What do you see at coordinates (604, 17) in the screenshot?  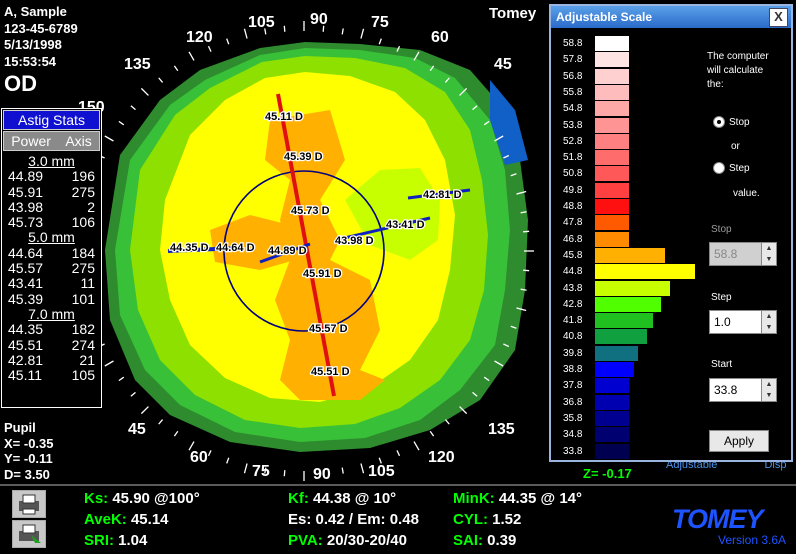 I see `dialog-title: Adjustable Scale` at bounding box center [604, 17].